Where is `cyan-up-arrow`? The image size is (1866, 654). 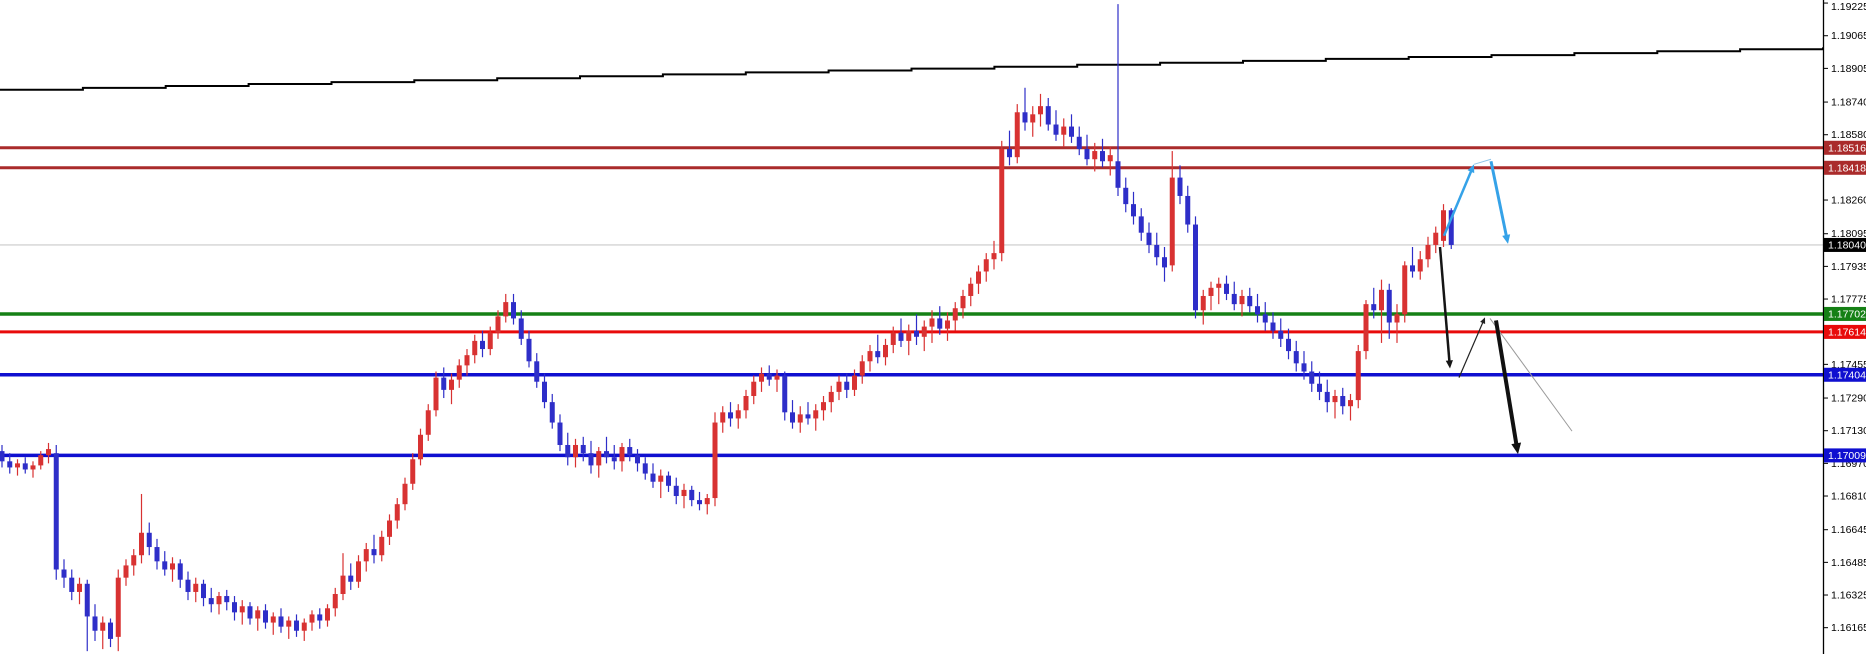
cyan-up-arrow is located at coordinates (1457, 202).